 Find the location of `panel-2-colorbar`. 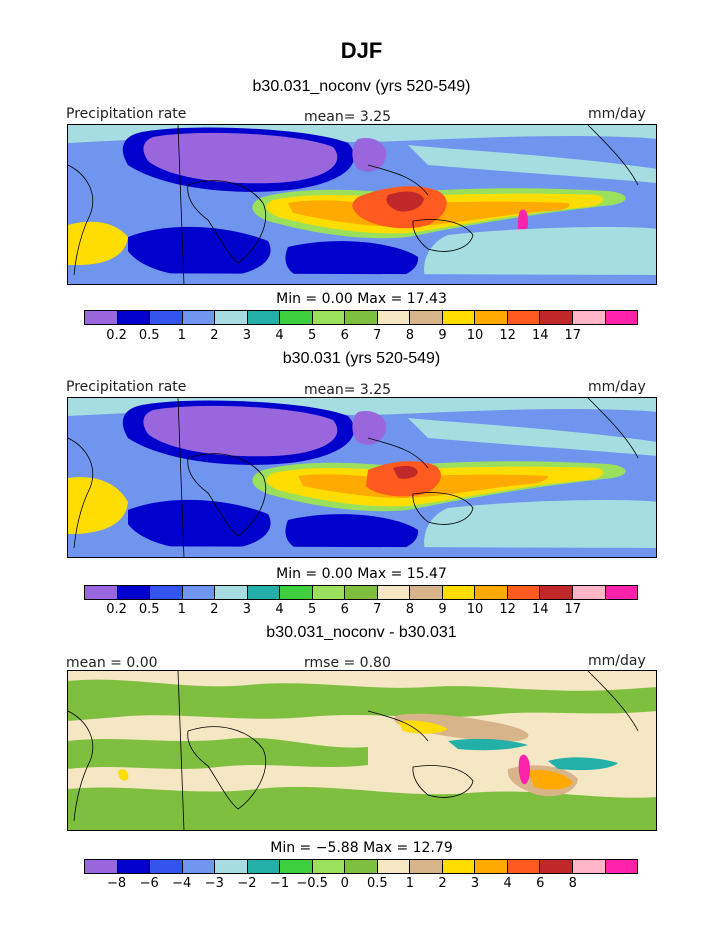

panel-2-colorbar is located at coordinates (361, 592).